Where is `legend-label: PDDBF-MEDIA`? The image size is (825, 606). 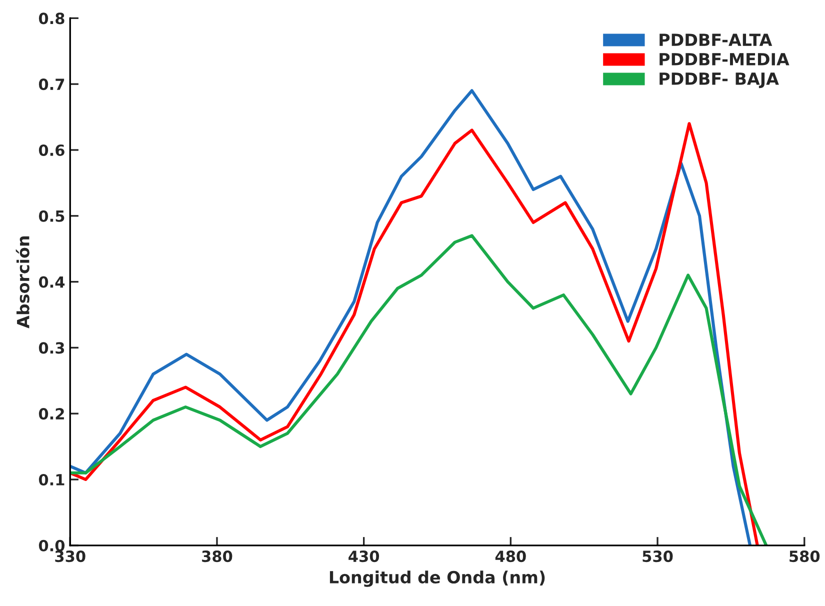 legend-label: PDDBF-MEDIA is located at coordinates (725, 59).